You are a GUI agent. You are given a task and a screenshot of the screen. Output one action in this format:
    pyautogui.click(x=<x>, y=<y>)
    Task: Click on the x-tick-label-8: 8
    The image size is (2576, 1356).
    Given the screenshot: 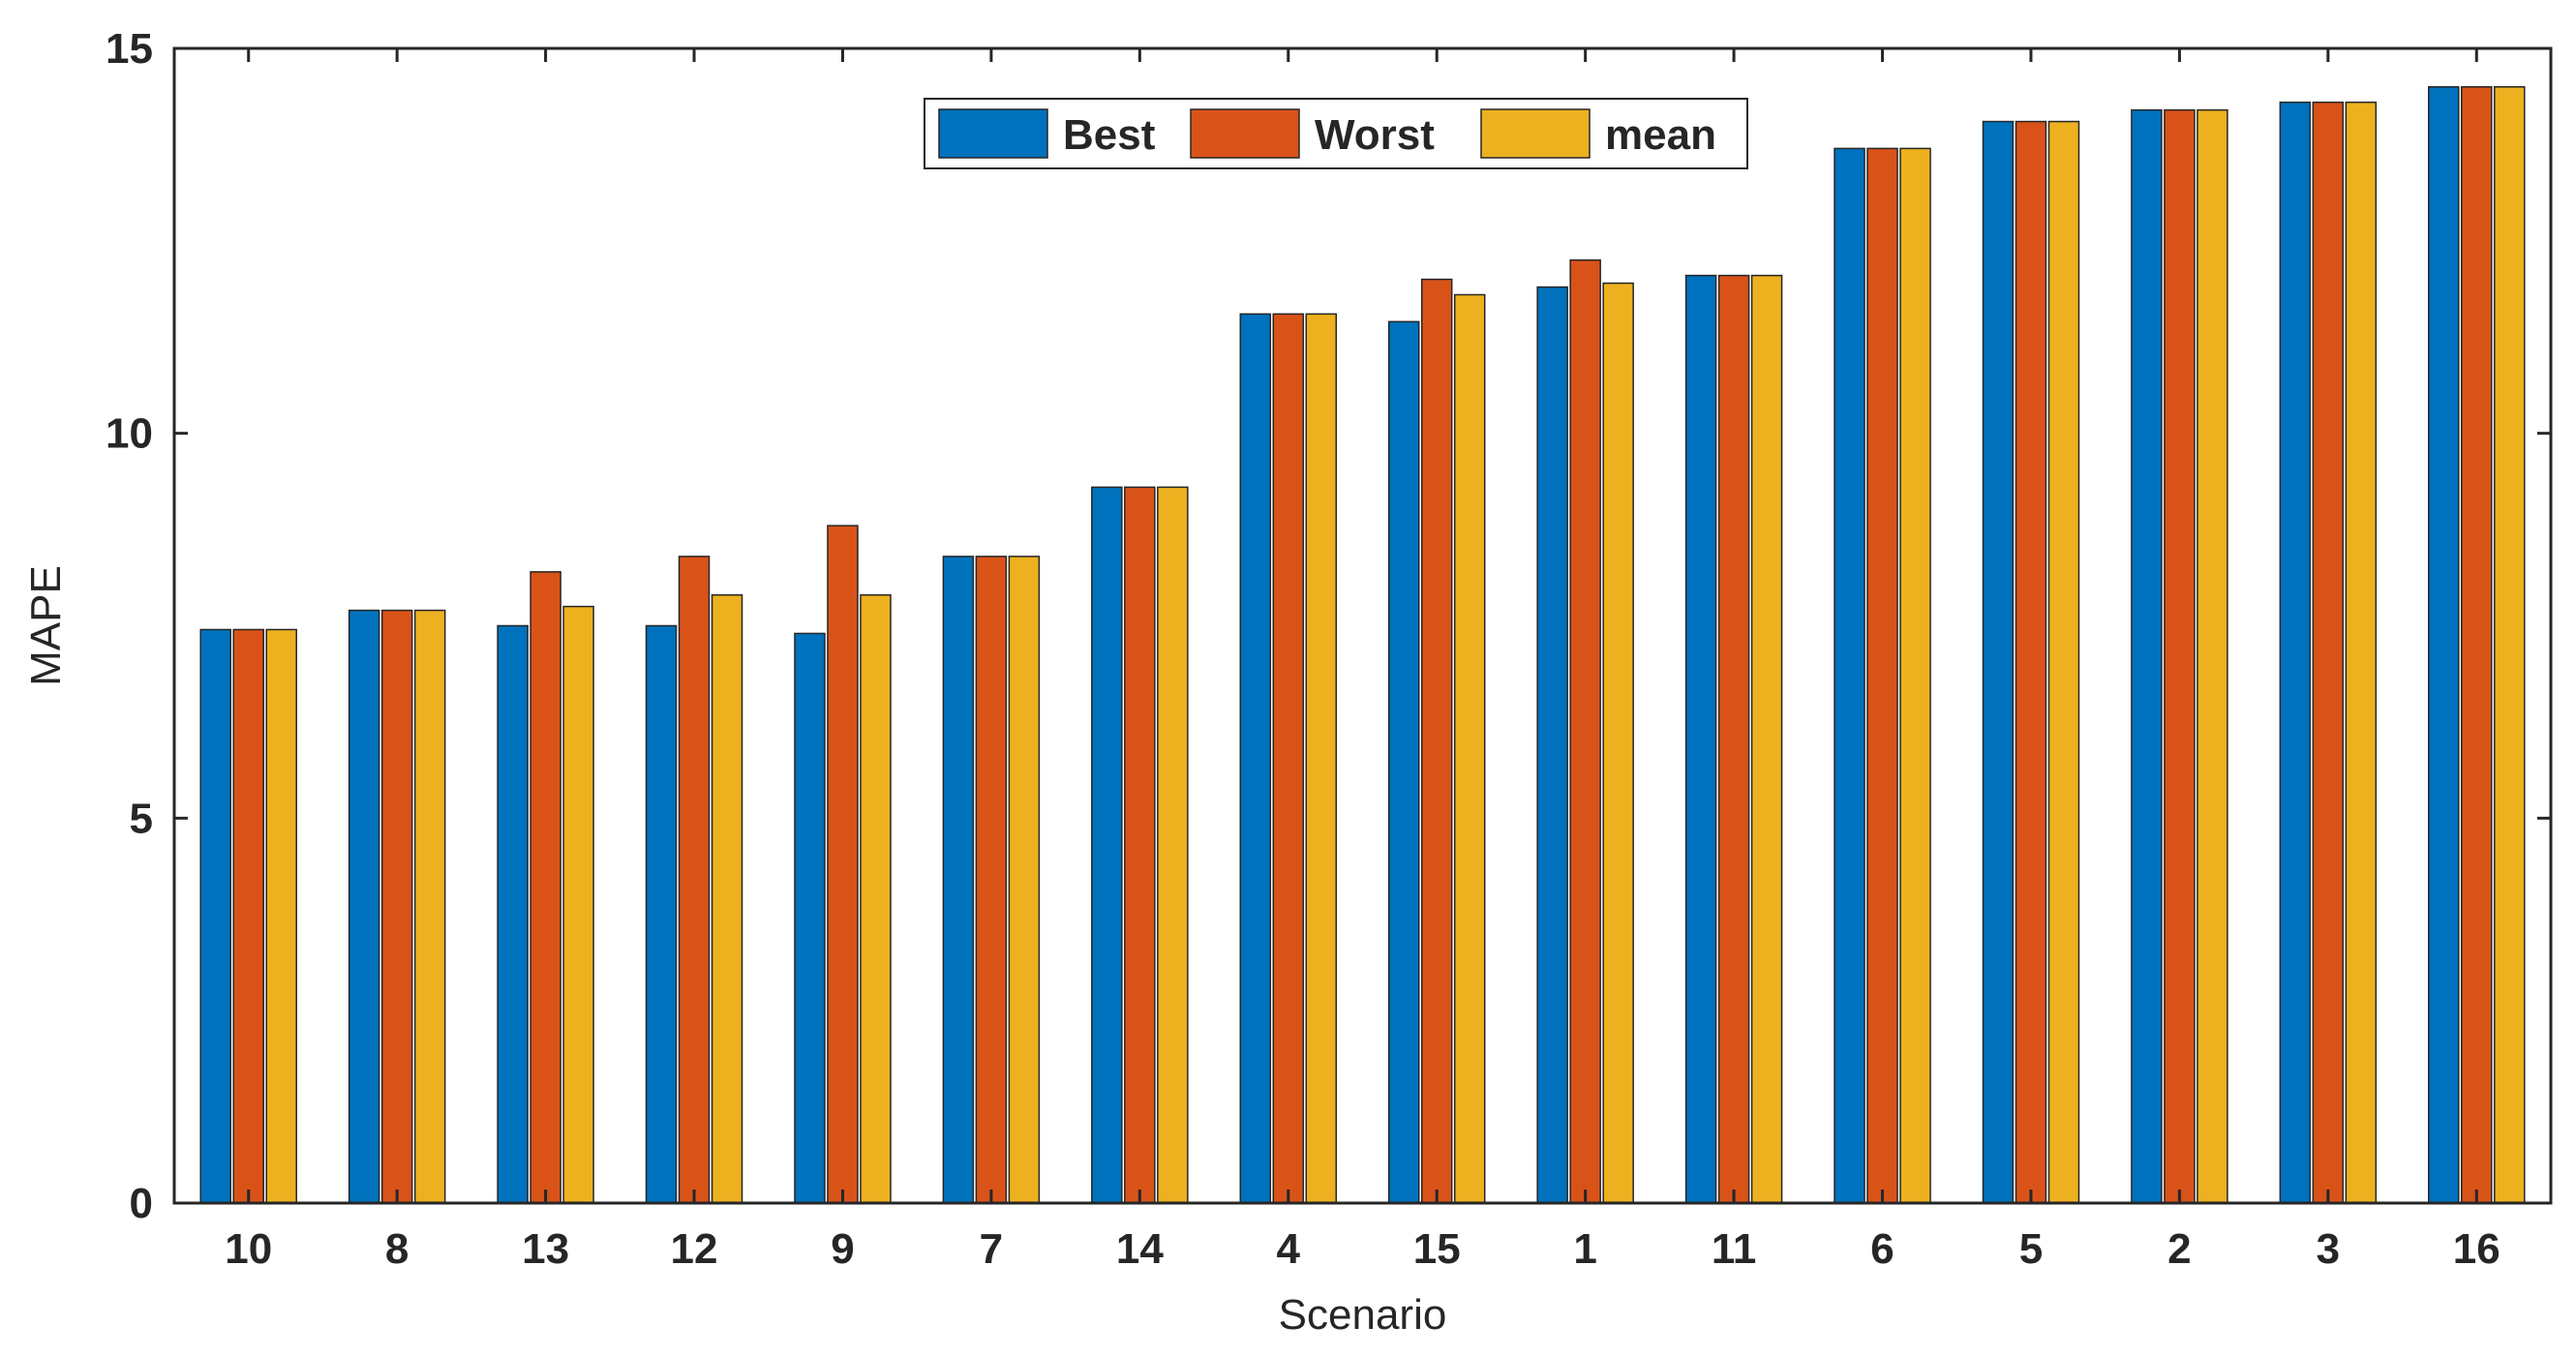 What is the action you would take?
    pyautogui.click(x=397, y=1249)
    